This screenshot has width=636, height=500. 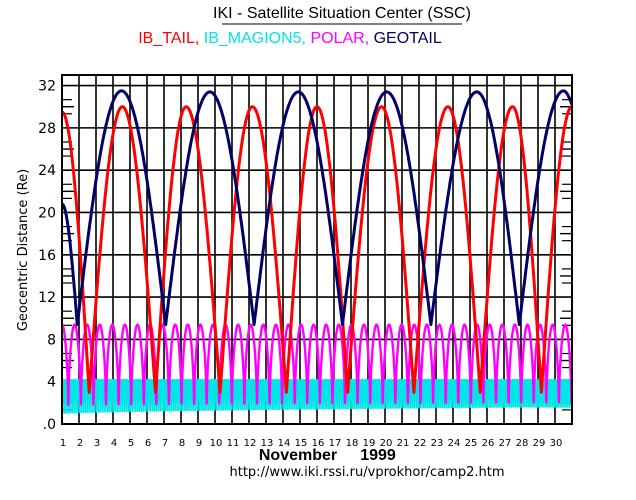 What do you see at coordinates (51, 340) in the screenshot?
I see `y-tick-label: 8` at bounding box center [51, 340].